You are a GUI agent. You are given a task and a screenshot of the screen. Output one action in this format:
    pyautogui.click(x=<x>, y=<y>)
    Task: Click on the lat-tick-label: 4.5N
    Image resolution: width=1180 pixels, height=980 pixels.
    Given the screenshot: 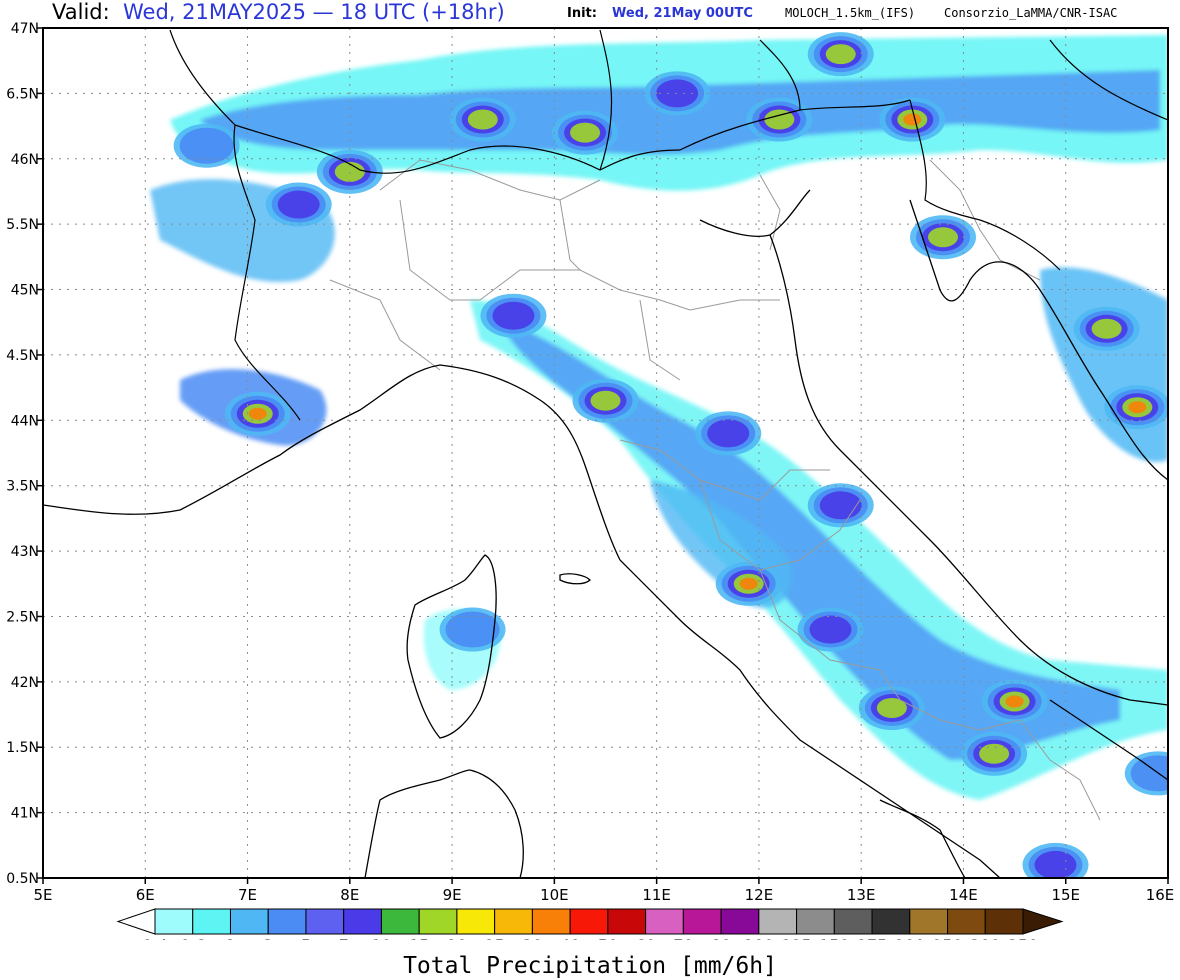 What is the action you would take?
    pyautogui.click(x=22, y=356)
    